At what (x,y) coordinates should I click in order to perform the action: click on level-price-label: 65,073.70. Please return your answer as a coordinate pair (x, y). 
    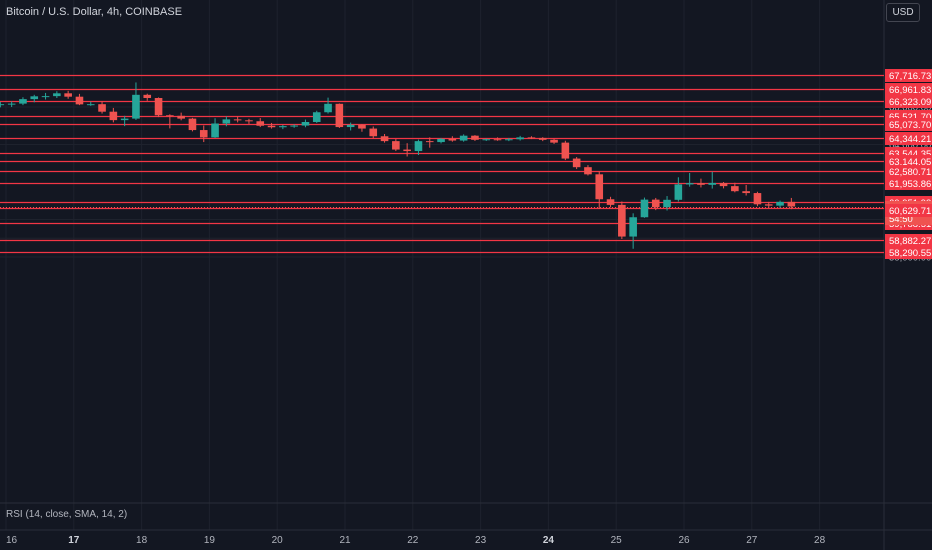
    Looking at the image, I should click on (908, 124).